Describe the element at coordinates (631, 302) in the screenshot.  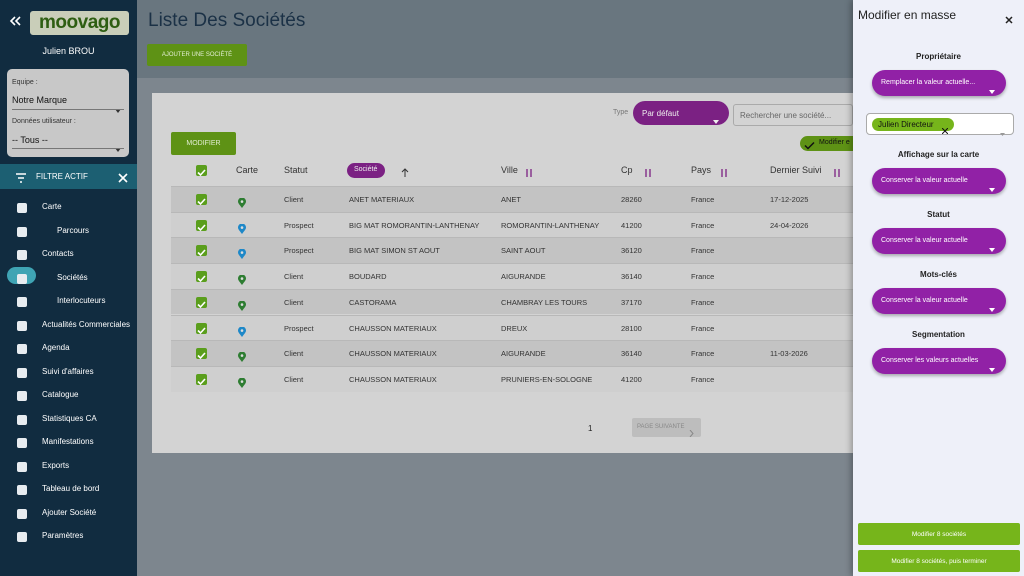
I see `cell-cp: 37170` at that location.